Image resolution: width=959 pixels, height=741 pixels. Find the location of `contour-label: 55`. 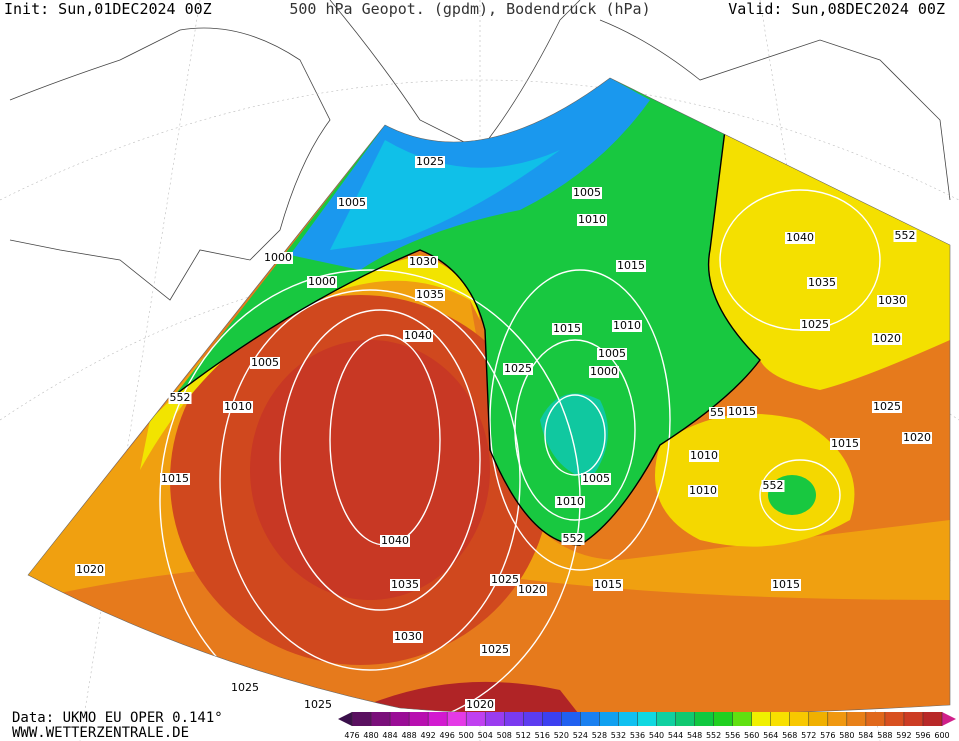

contour-label: 55 is located at coordinates (717, 412).